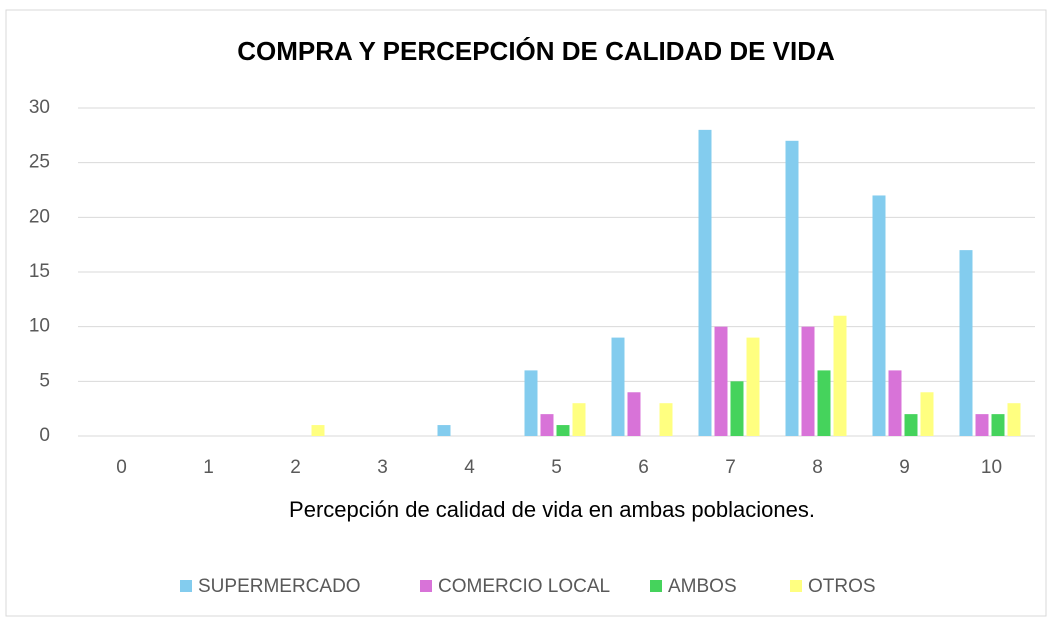 The width and height of the screenshot is (1052, 622). I want to click on x-tick-label: 6, so click(643, 467).